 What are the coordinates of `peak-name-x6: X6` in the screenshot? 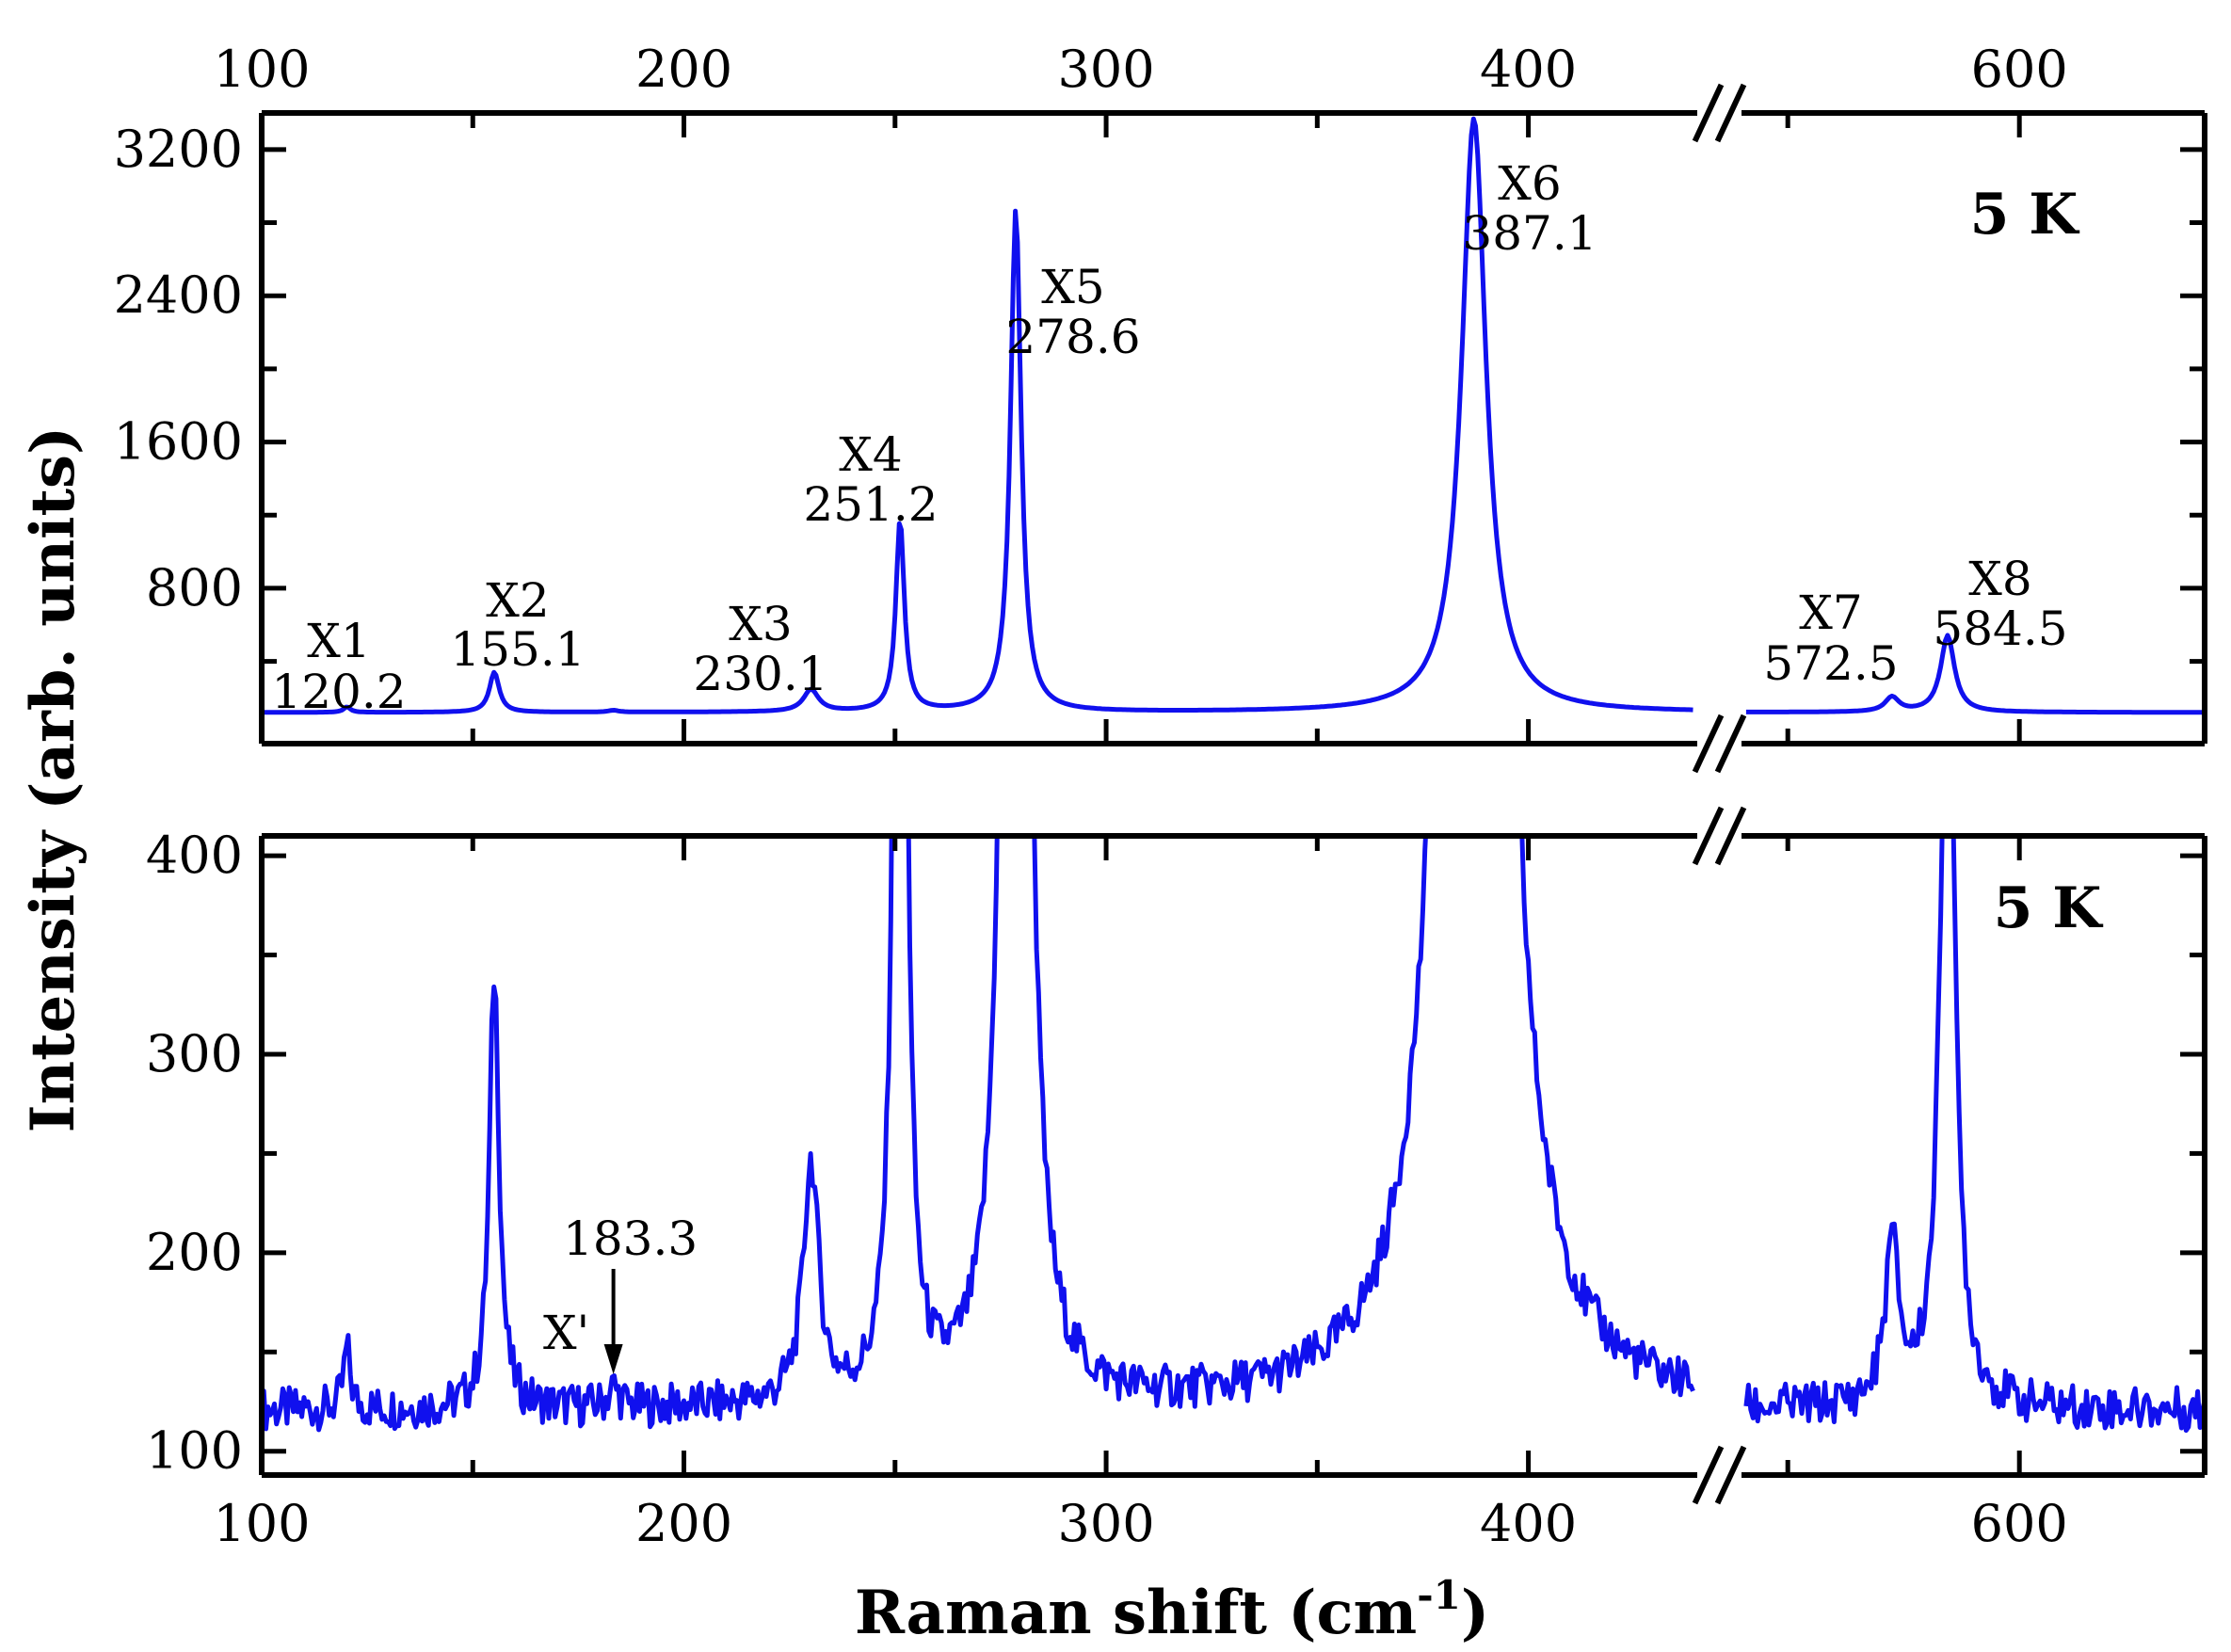 It's located at (1529, 183).